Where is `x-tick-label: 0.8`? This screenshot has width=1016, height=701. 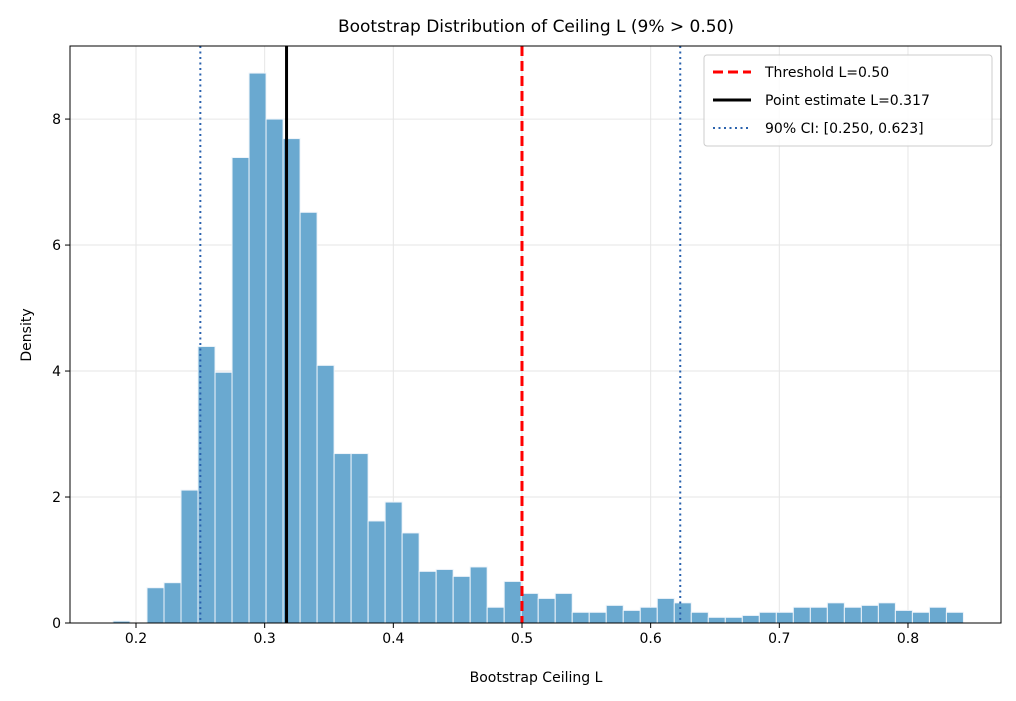
x-tick-label: 0.8 is located at coordinates (908, 639).